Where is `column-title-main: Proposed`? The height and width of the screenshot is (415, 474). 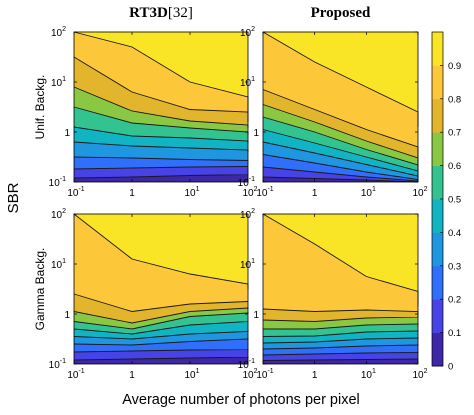
column-title-main: Proposed is located at coordinates (341, 13).